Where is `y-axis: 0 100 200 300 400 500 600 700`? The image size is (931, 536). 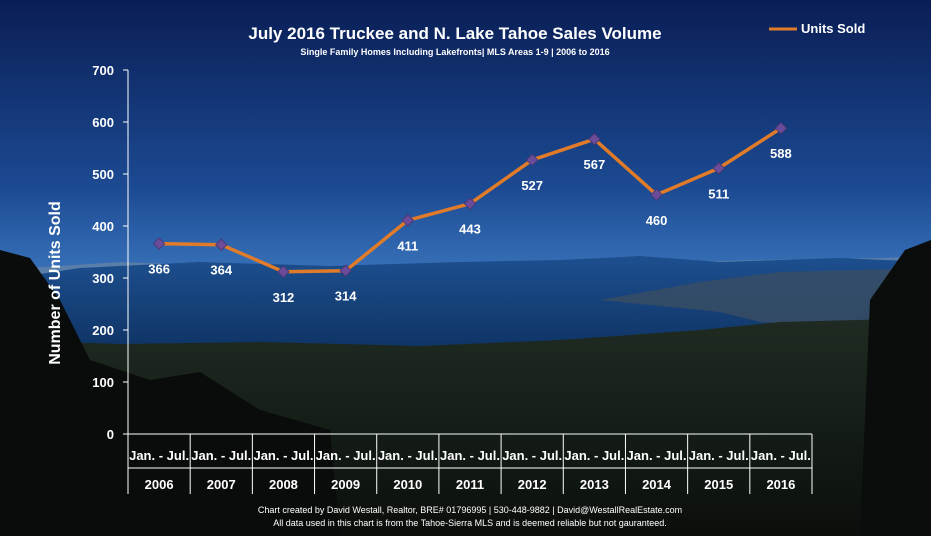 y-axis: 0 100 200 300 400 500 600 700 is located at coordinates (110, 252).